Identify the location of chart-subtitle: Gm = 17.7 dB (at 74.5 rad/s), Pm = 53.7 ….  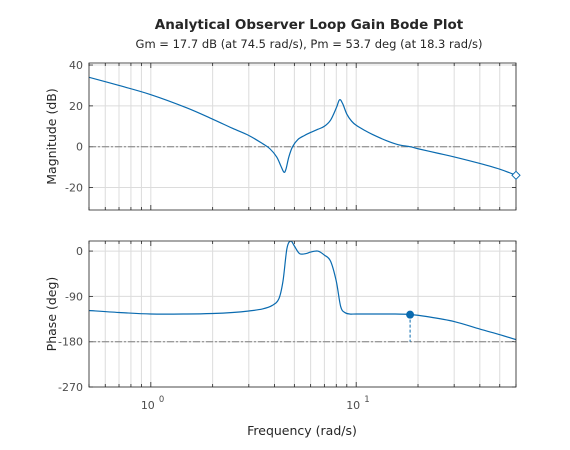
(309, 44).